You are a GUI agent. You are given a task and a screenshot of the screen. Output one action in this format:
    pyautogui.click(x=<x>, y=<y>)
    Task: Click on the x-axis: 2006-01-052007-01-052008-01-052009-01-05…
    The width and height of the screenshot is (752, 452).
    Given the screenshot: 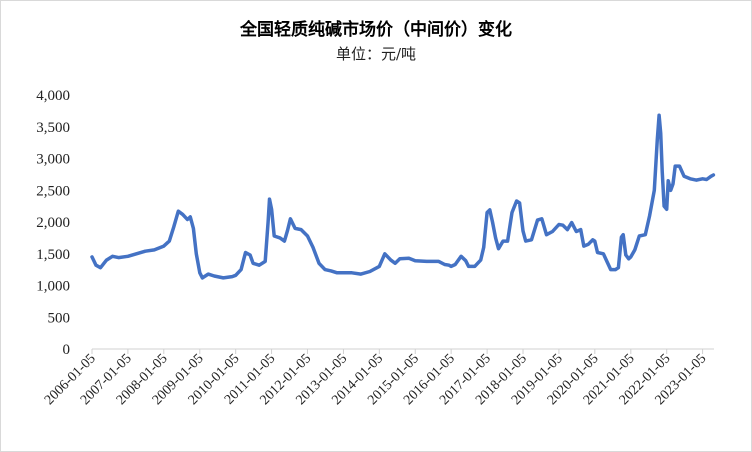 What is the action you would take?
    pyautogui.click(x=378, y=378)
    